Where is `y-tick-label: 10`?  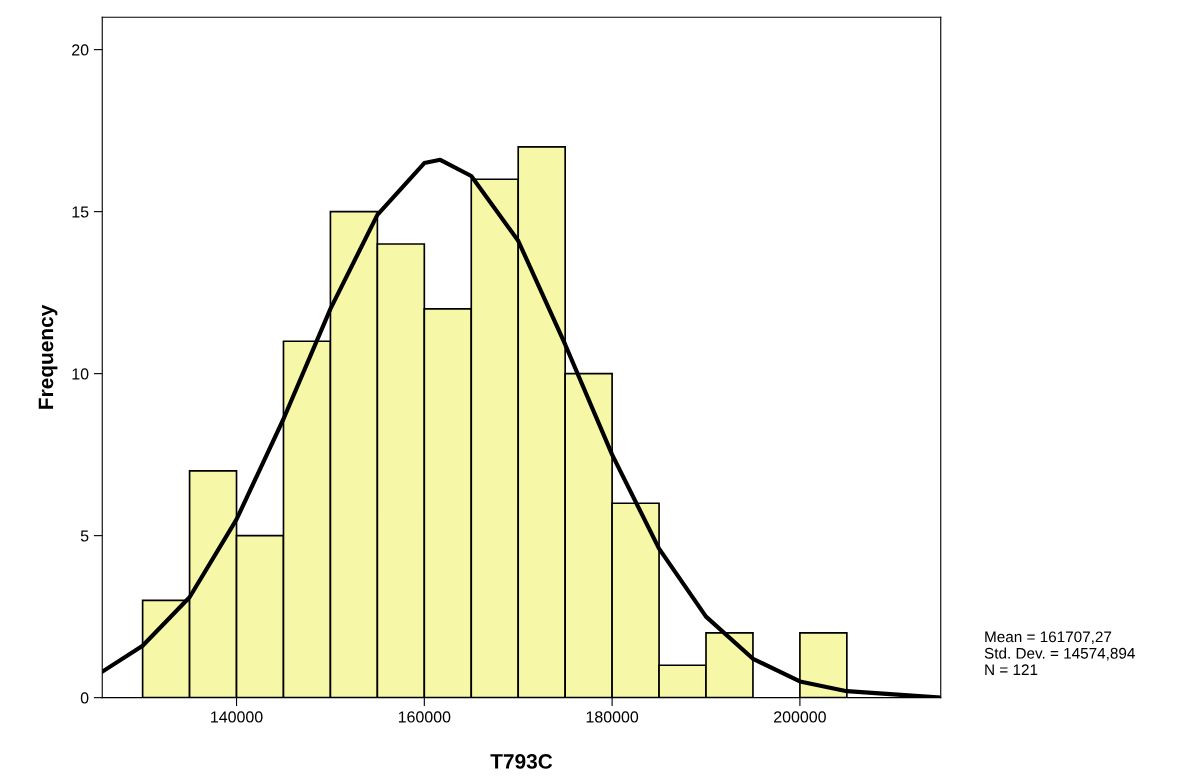
y-tick-label: 10 is located at coordinates (80, 374).